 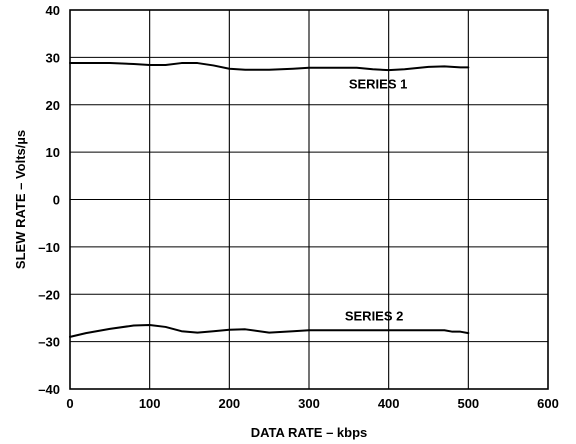 What do you see at coordinates (269, 331) in the screenshot?
I see `series-2-line` at bounding box center [269, 331].